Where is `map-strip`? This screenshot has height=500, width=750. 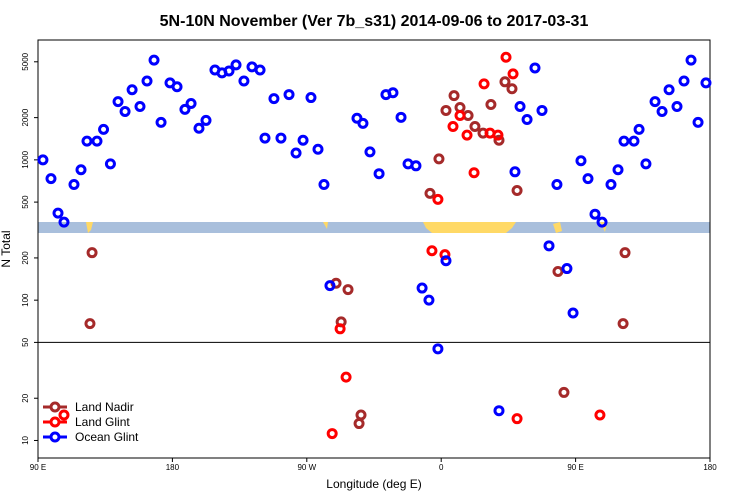 map-strip is located at coordinates (374, 227).